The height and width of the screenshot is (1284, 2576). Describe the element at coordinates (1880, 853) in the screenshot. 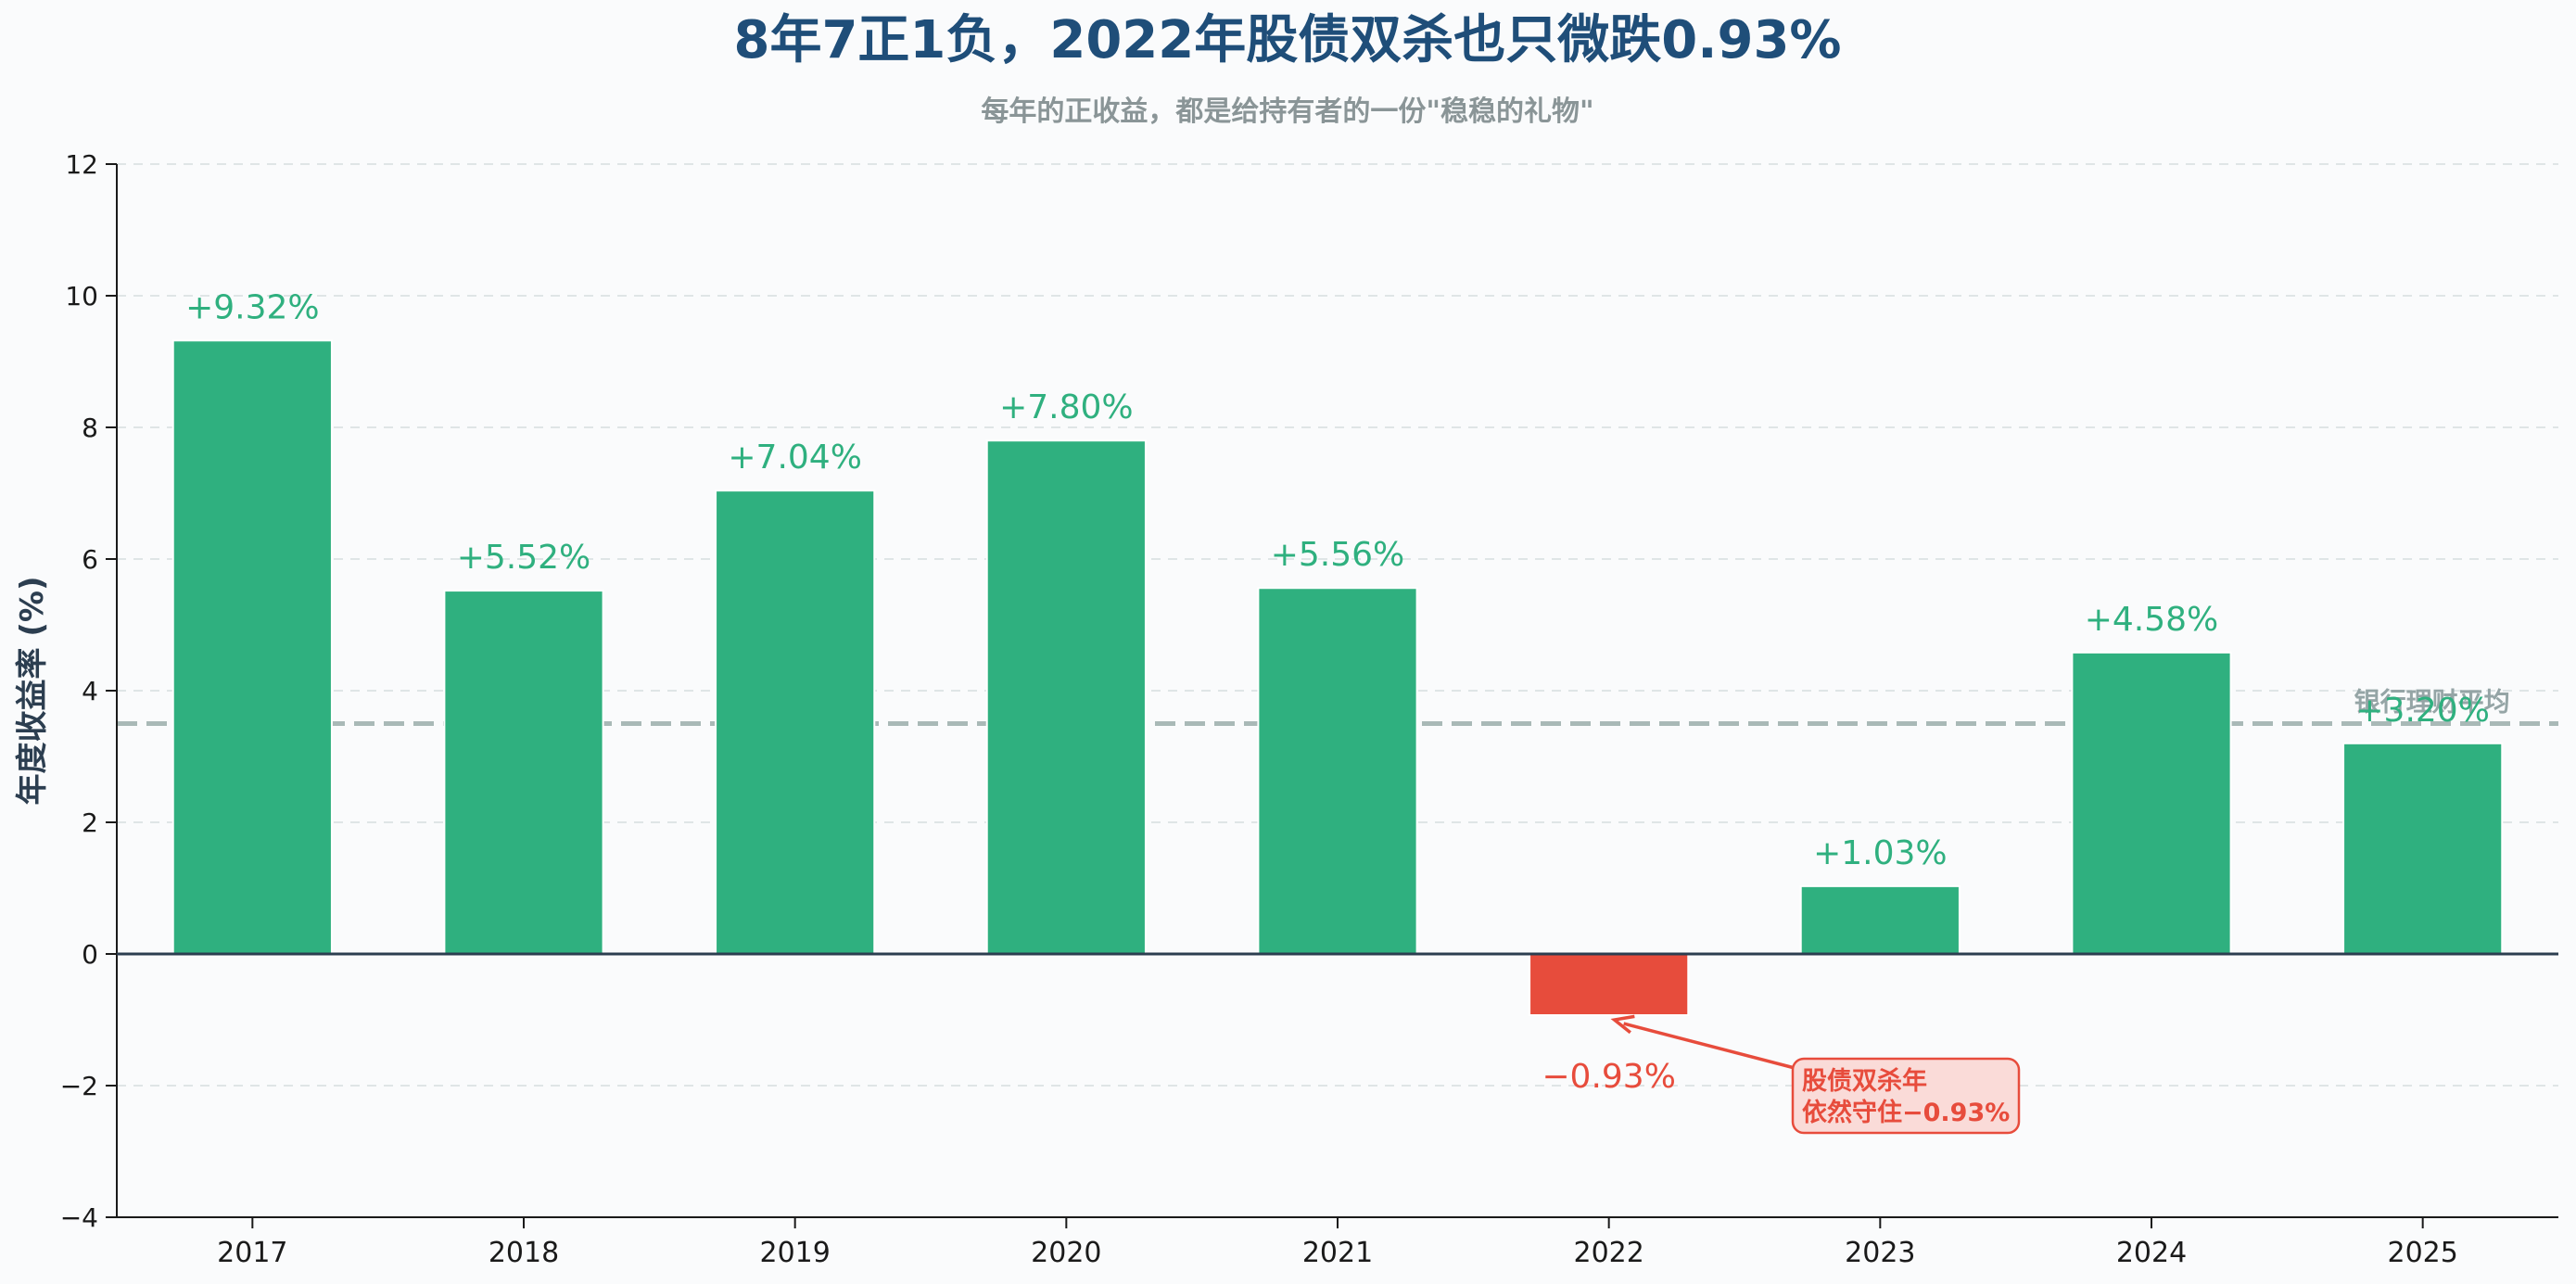

I see `value-label: +1.03%` at that location.